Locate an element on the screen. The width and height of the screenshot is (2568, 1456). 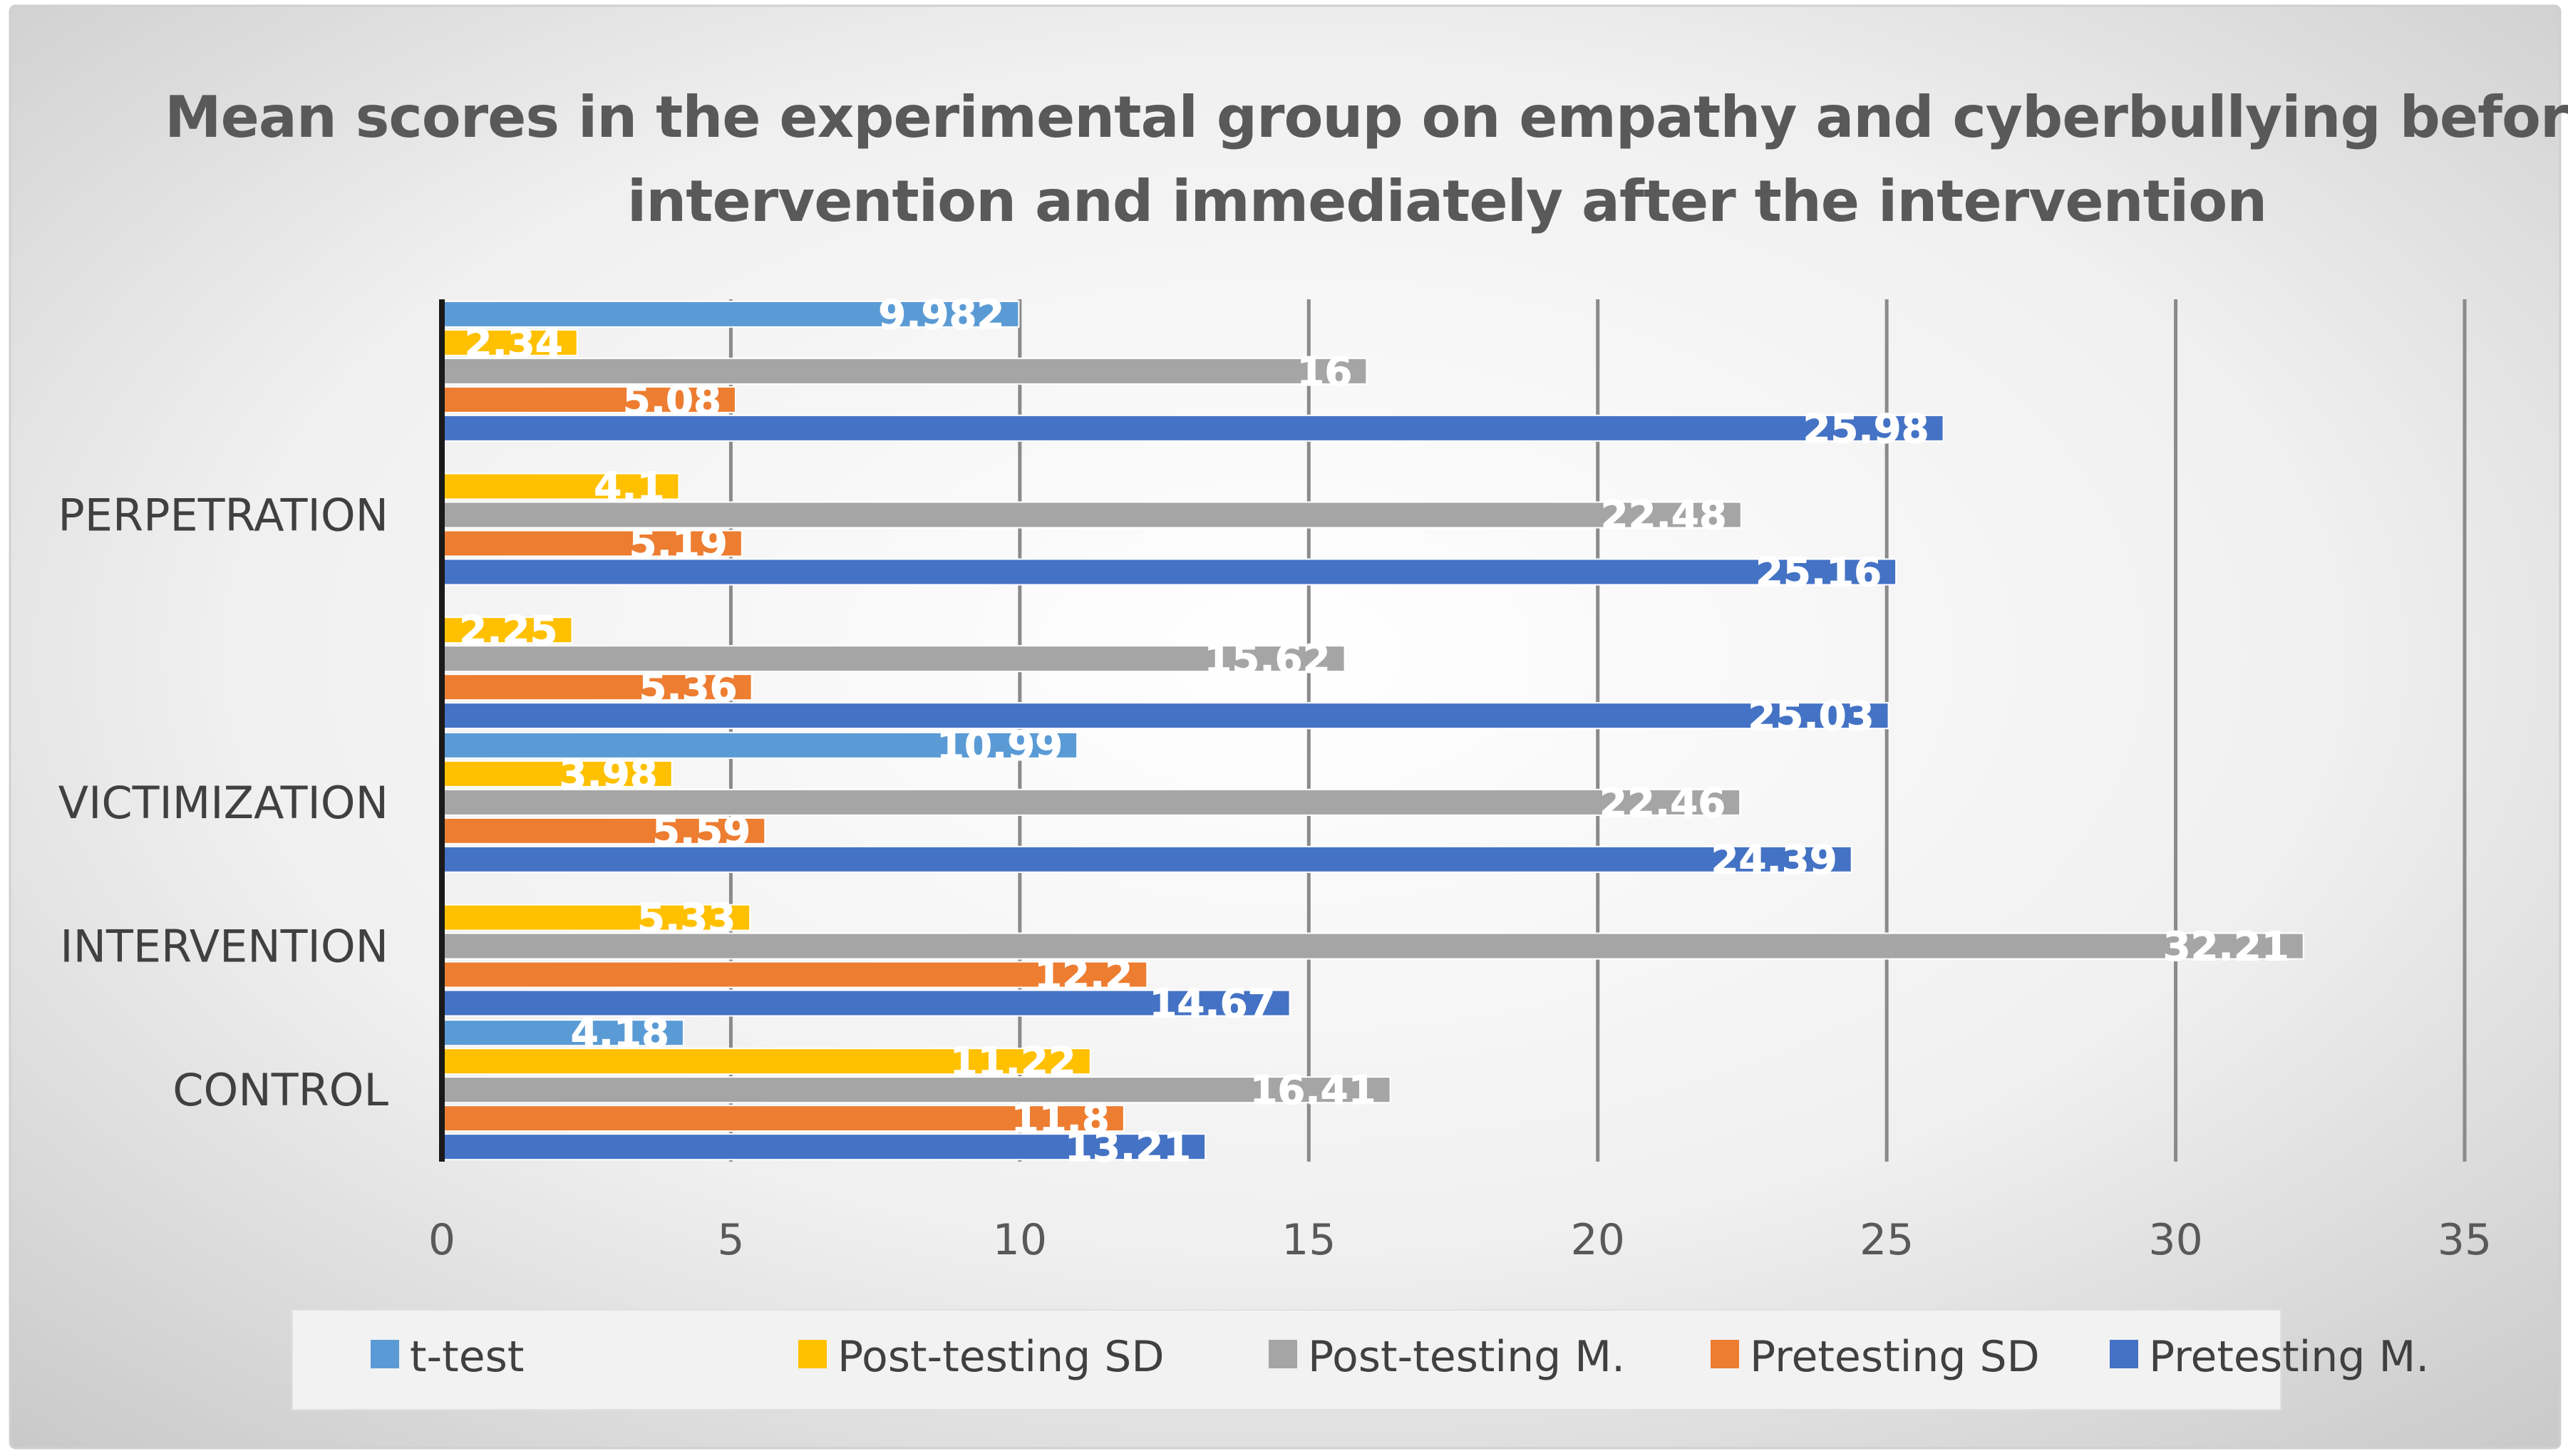
x-tick-label-20: 20 is located at coordinates (1598, 1240).